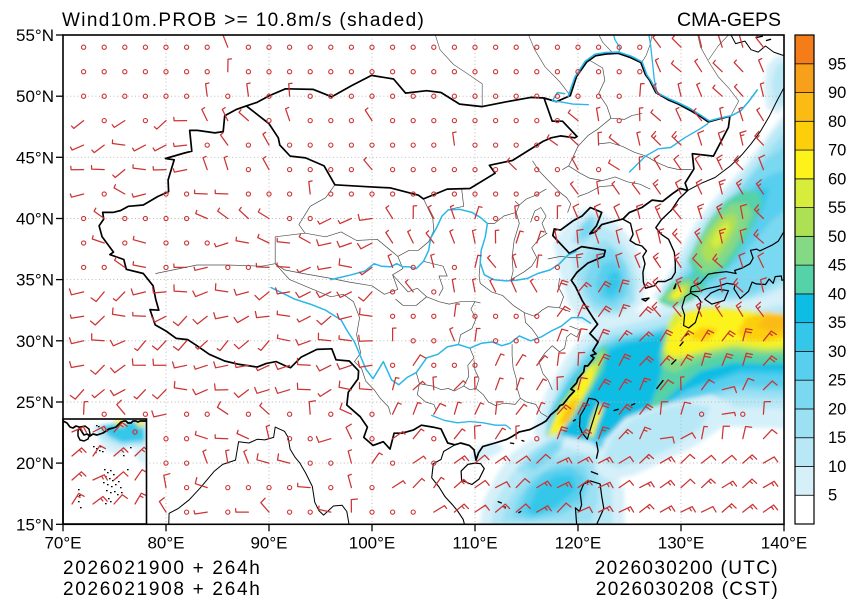 This screenshot has width=860, height=610. I want to click on svg-text: 140°E, so click(784, 542).